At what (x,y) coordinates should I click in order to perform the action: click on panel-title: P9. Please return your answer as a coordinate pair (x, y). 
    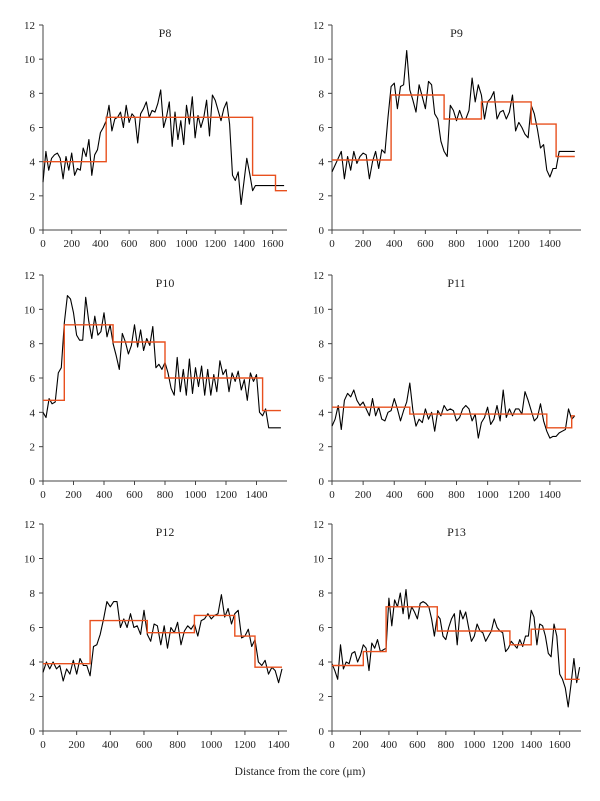
    Looking at the image, I should click on (456, 33).